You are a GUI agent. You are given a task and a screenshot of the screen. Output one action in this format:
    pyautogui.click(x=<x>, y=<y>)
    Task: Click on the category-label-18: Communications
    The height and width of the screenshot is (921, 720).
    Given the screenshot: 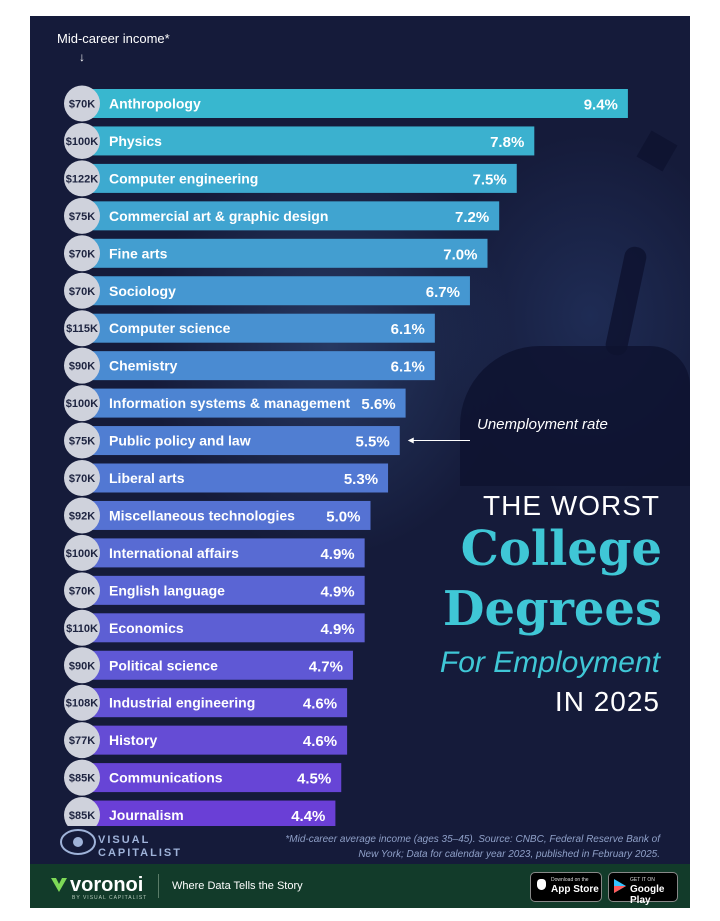 What is the action you would take?
    pyautogui.click(x=166, y=778)
    